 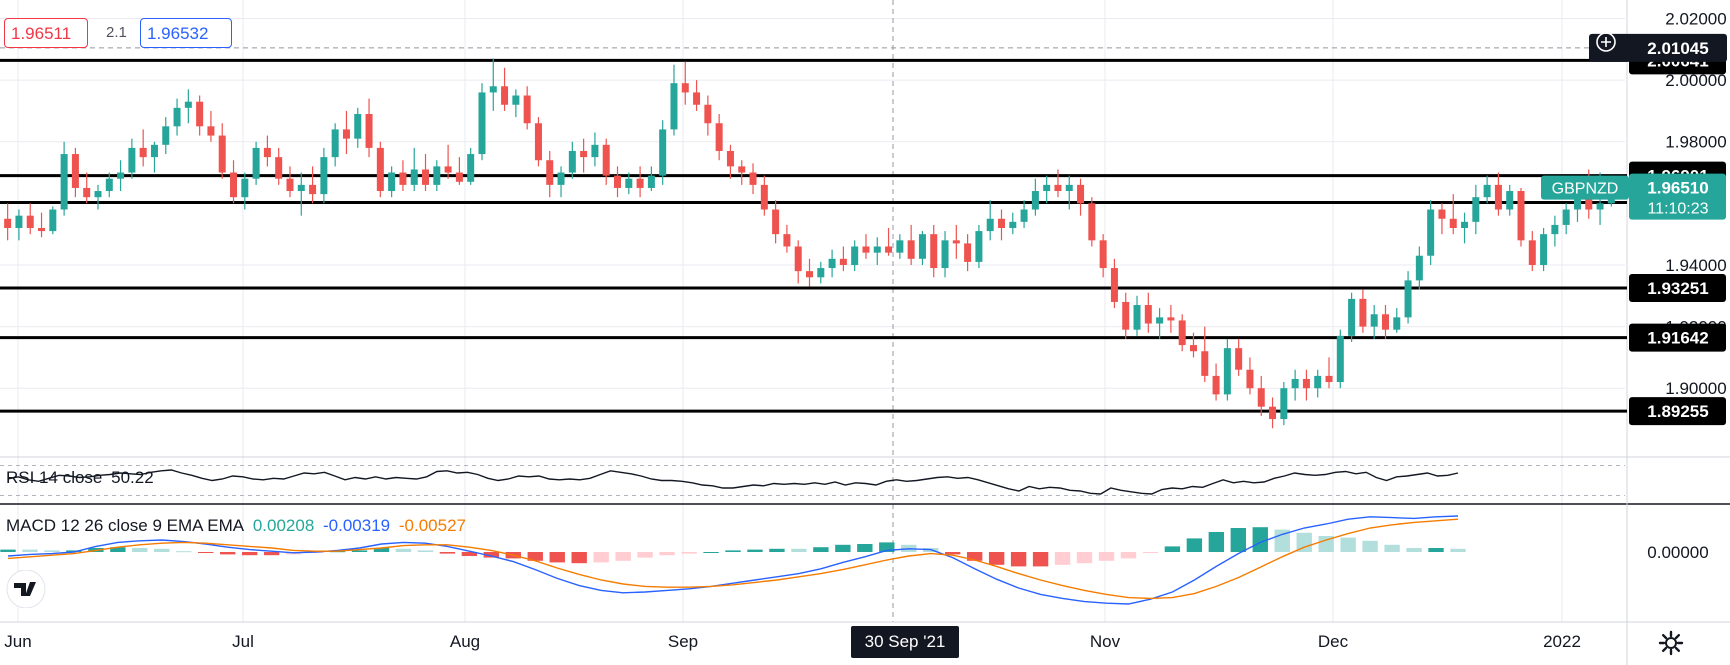 I want to click on rsi-label: RSI 14 close, so click(x=54, y=477).